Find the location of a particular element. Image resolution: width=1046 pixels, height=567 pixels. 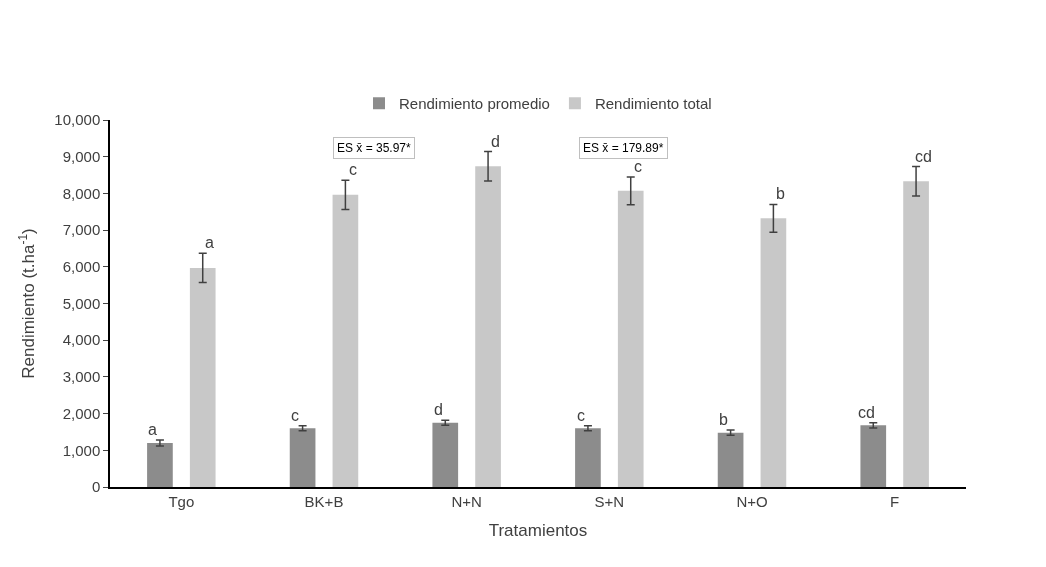

y-tick-label: 0 is located at coordinates (96, 487).